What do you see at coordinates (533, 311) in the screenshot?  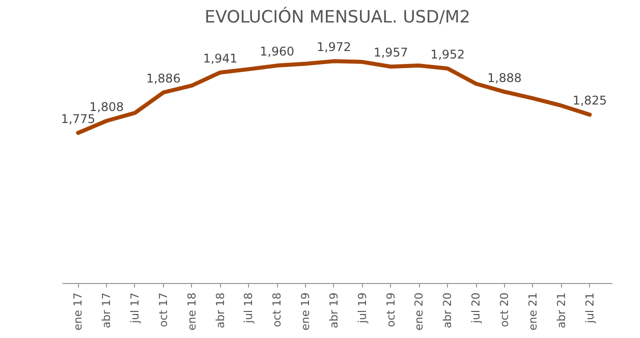 I see `x-tick-label: ene 21` at bounding box center [533, 311].